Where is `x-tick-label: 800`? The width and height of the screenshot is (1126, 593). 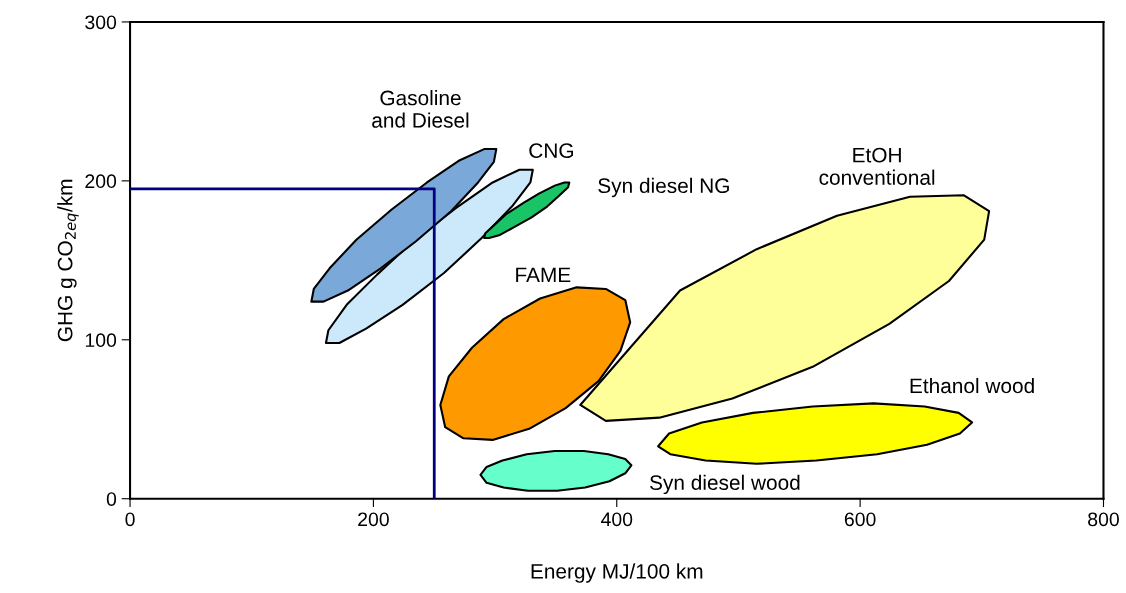
x-tick-label: 800 is located at coordinates (1103, 519).